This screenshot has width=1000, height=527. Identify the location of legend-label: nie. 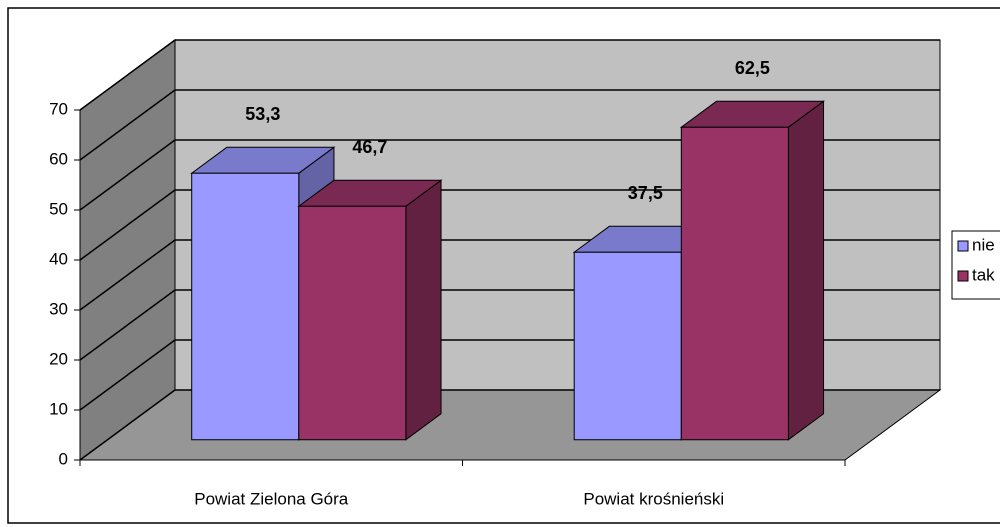
(983, 244).